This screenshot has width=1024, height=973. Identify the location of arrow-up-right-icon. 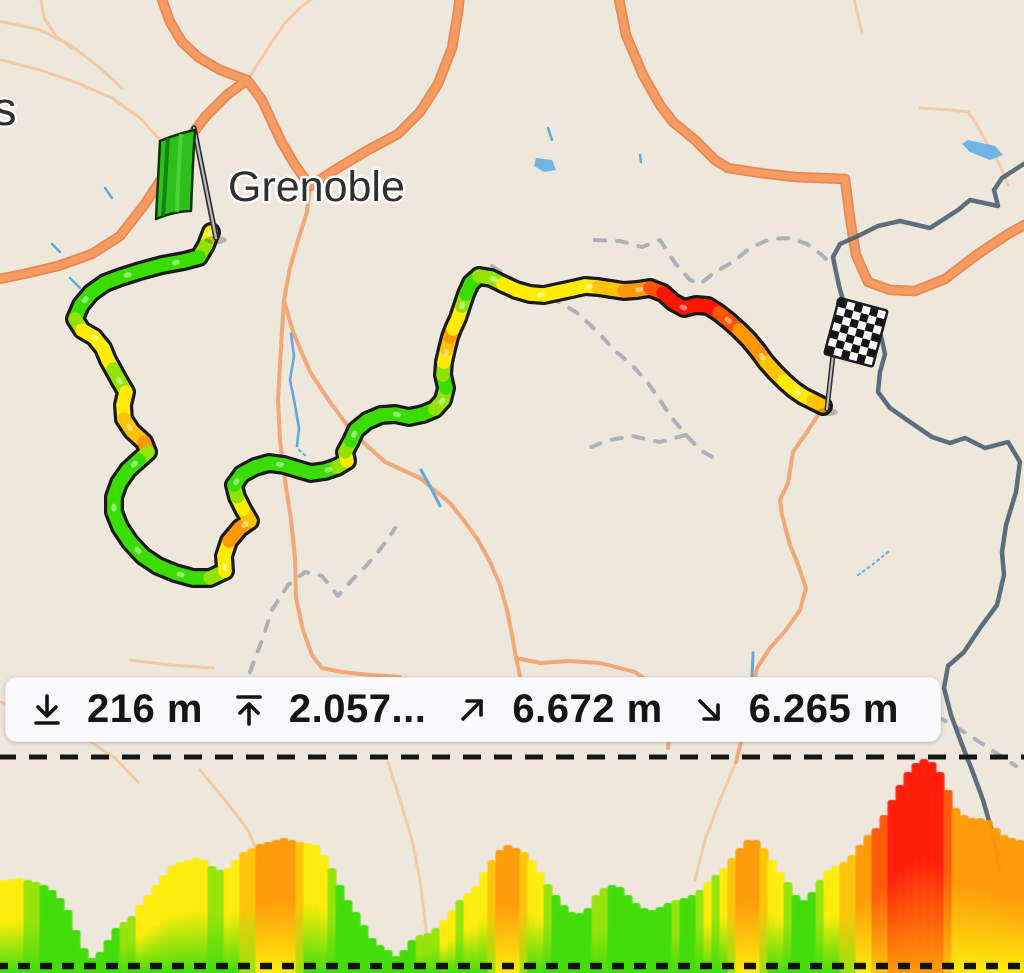
(472, 709).